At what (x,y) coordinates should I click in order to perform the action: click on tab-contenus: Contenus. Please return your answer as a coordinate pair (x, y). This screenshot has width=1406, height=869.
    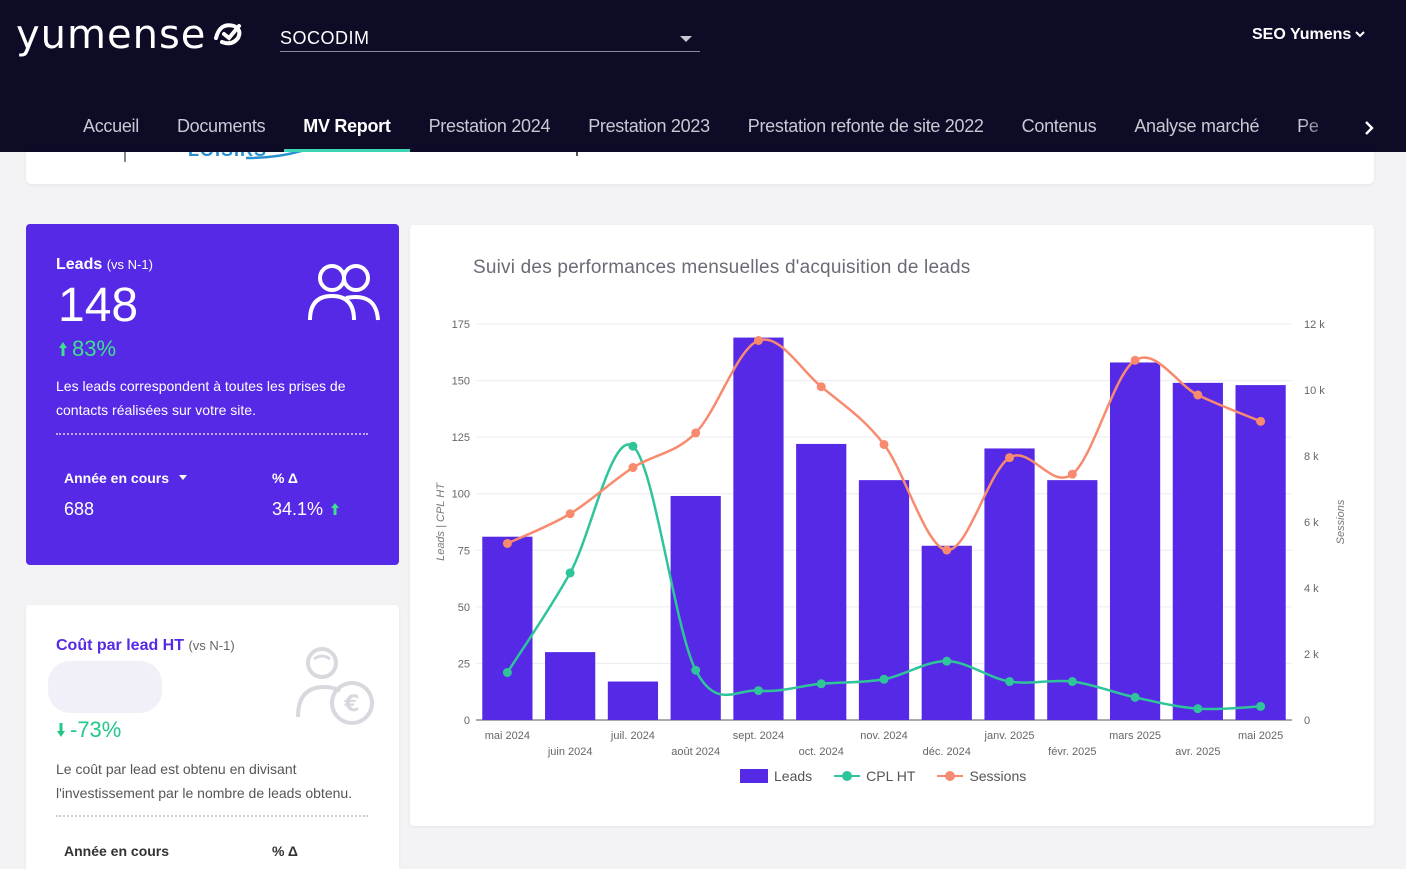
    Looking at the image, I should click on (1059, 126).